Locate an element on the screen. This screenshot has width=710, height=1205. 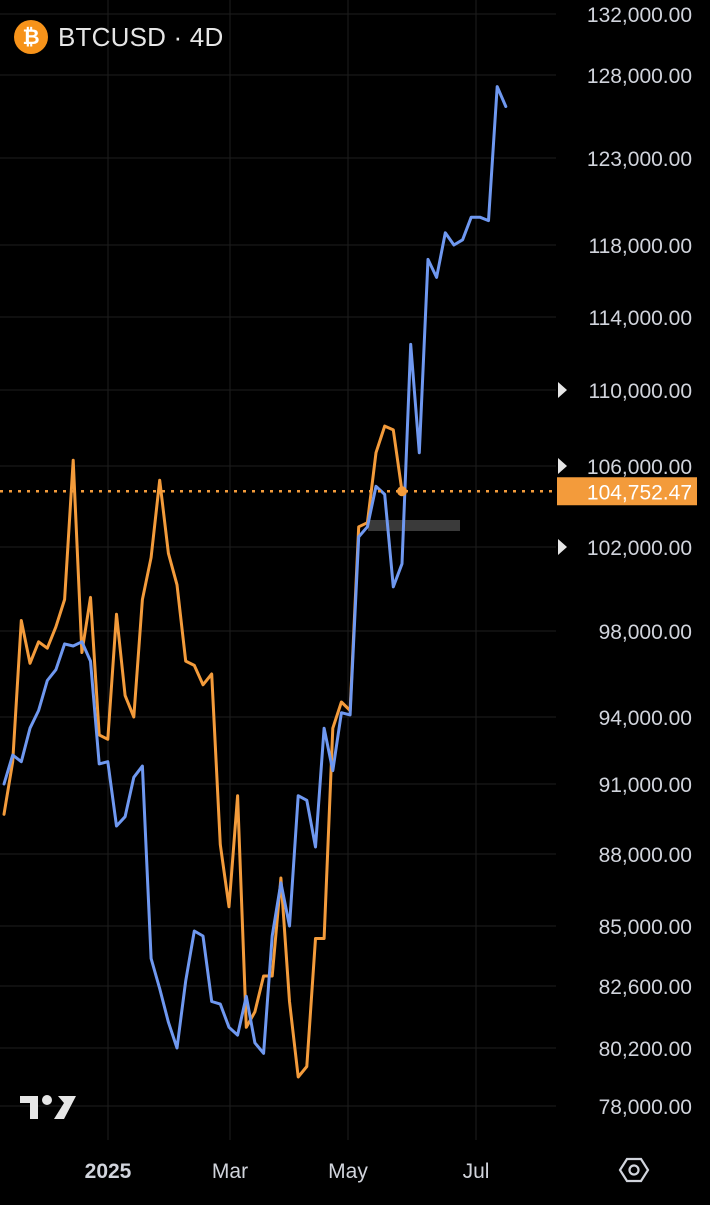
selection-band-rect is located at coordinates (414, 525).